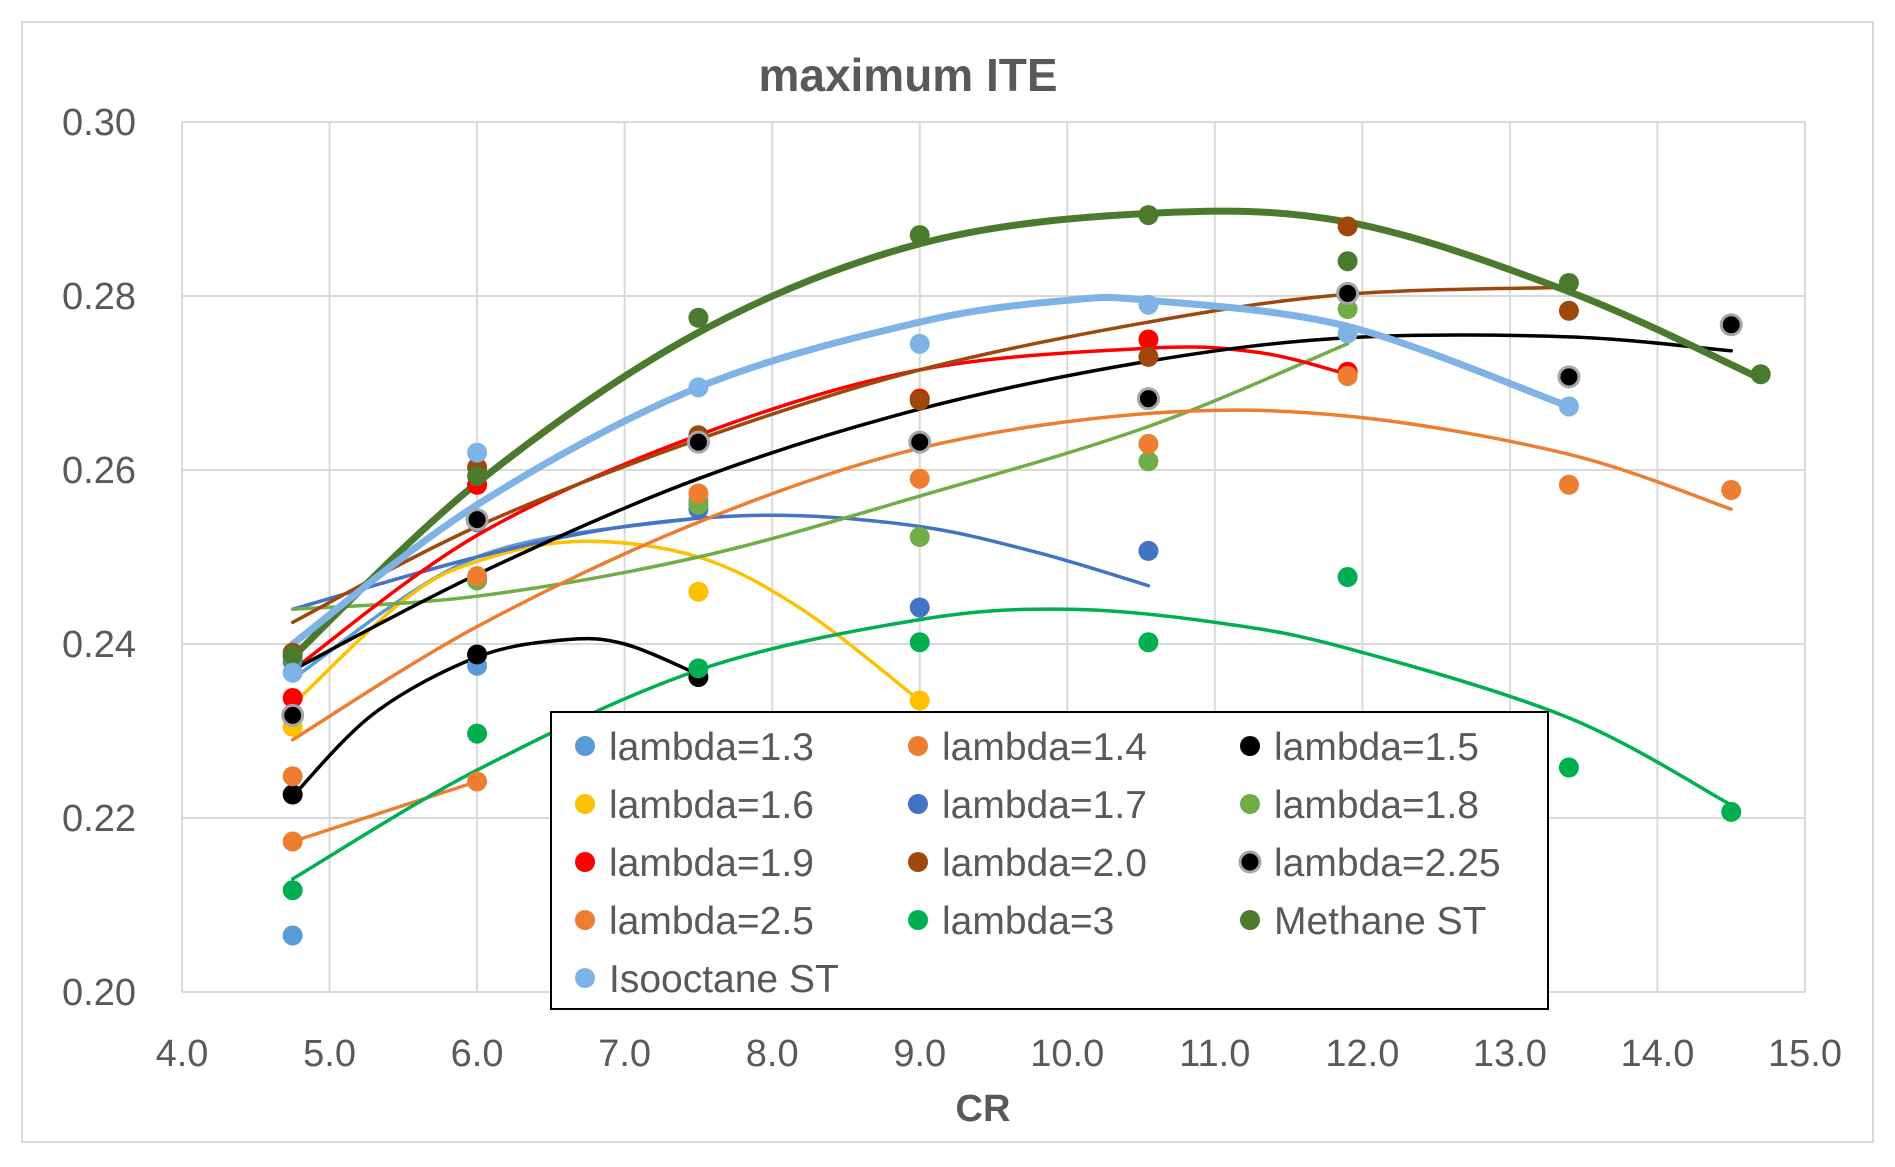 This screenshot has height=1167, width=1895. What do you see at coordinates (1805, 1054) in the screenshot?
I see `x-tick-label: 15.0` at bounding box center [1805, 1054].